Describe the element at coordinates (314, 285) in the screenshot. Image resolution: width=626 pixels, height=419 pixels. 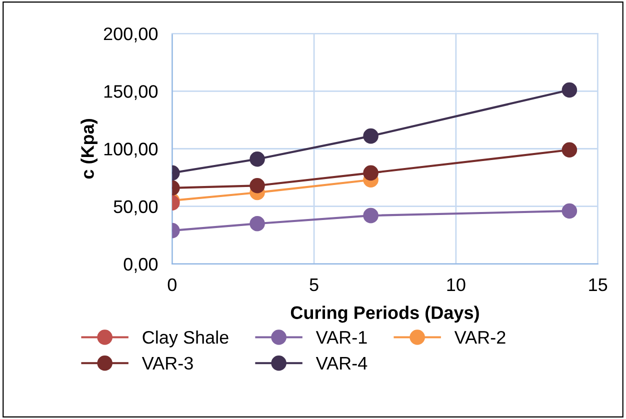
I see `x-tick-label: 5` at that location.